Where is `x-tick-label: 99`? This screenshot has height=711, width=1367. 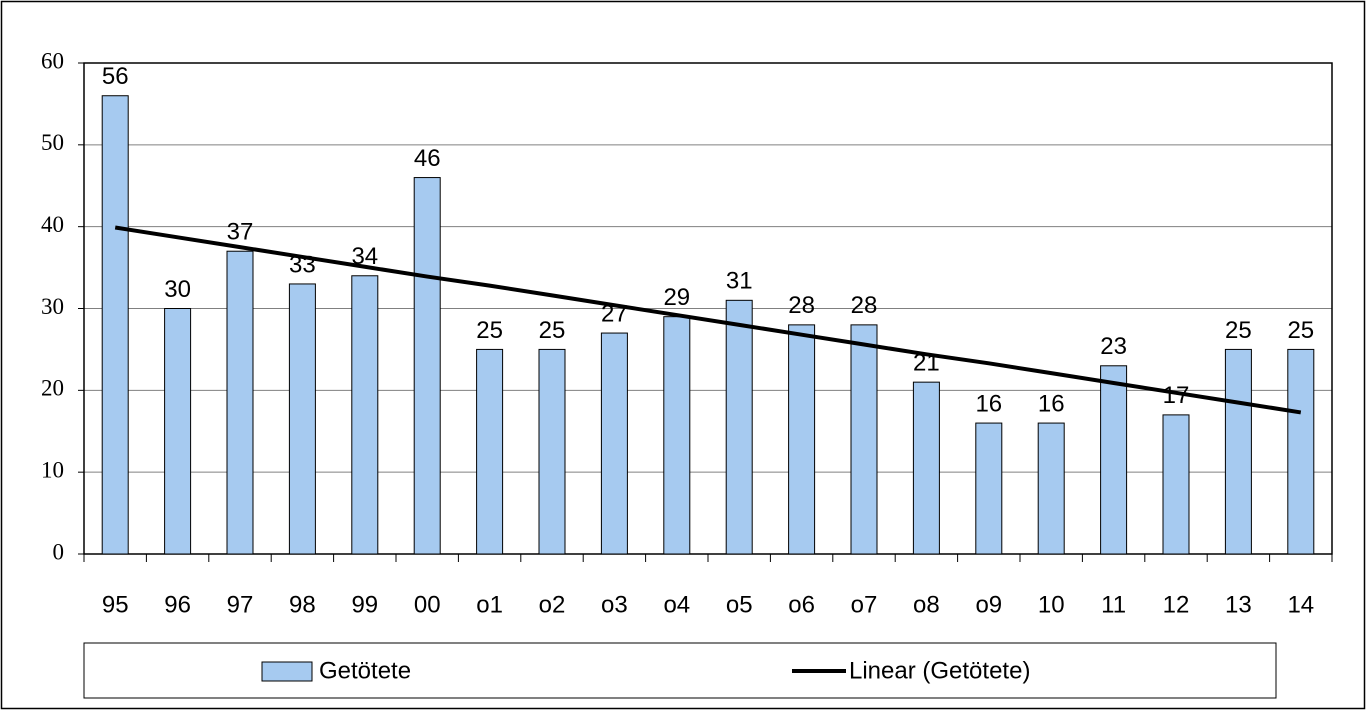 x-tick-label: 99 is located at coordinates (364, 604).